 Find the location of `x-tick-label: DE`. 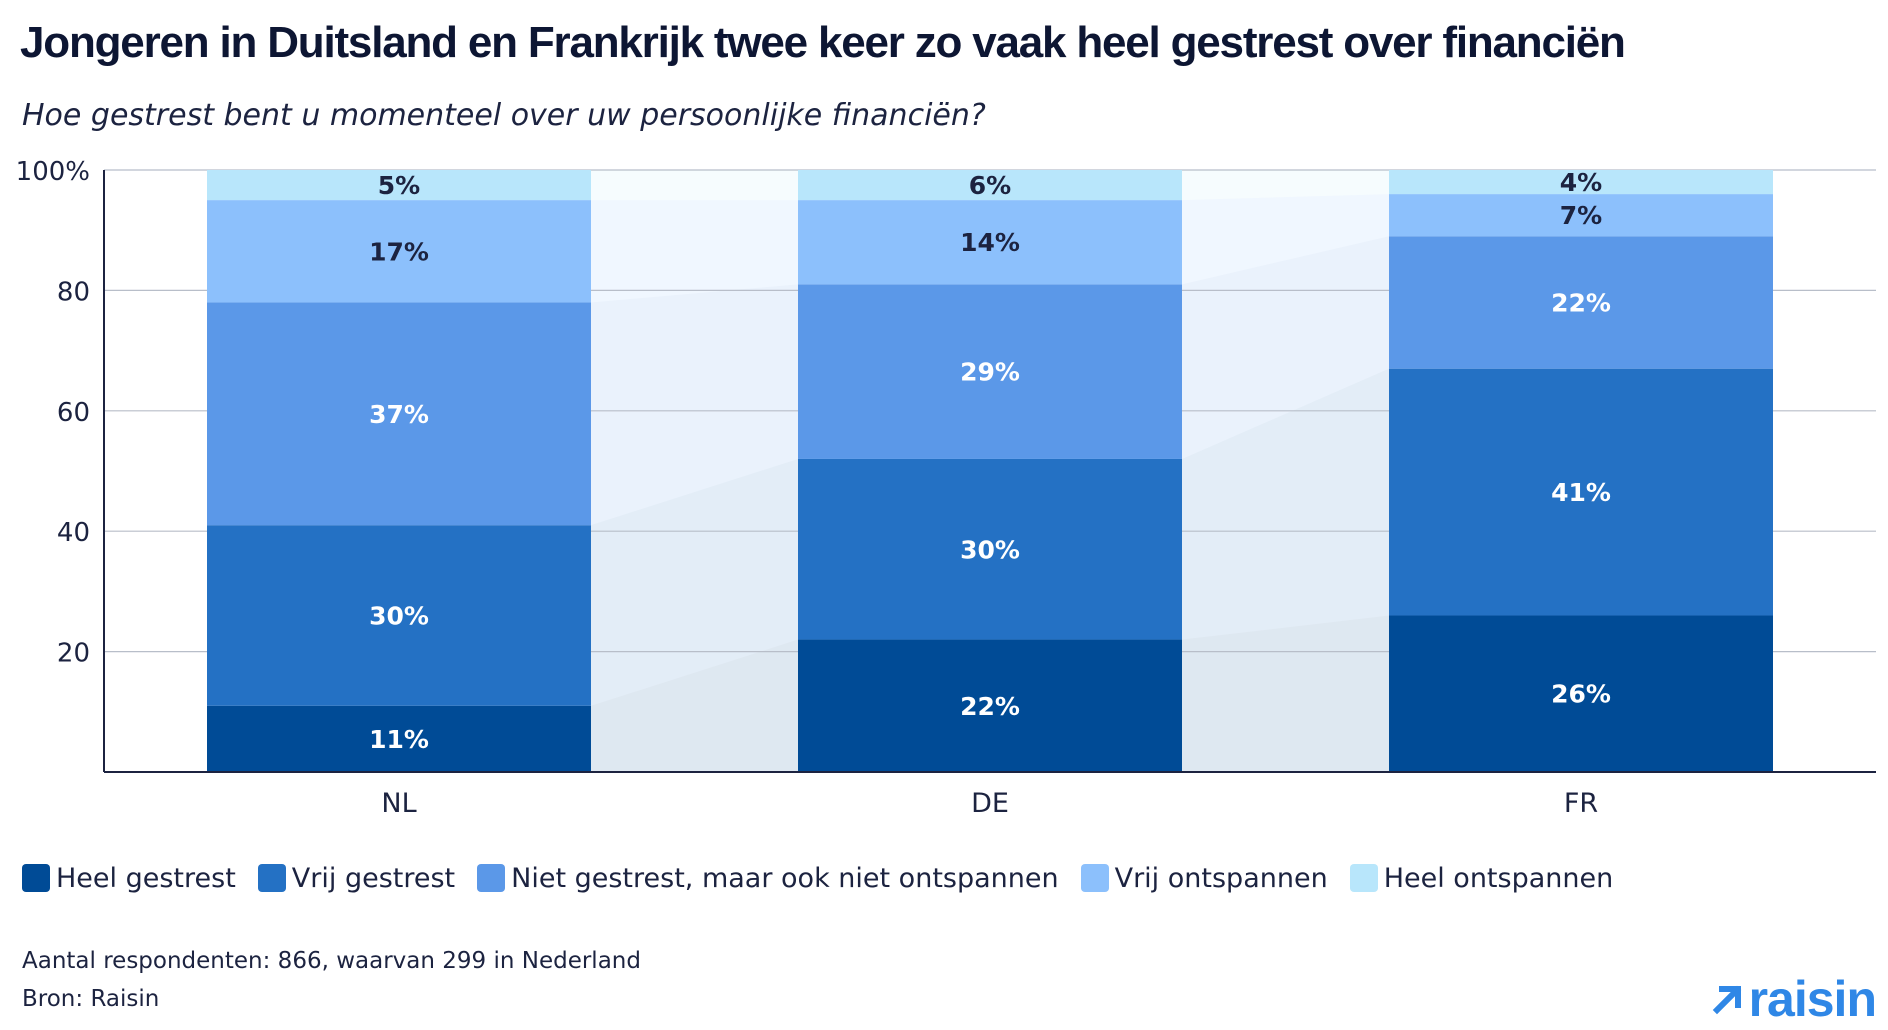

x-tick-label: DE is located at coordinates (990, 803).